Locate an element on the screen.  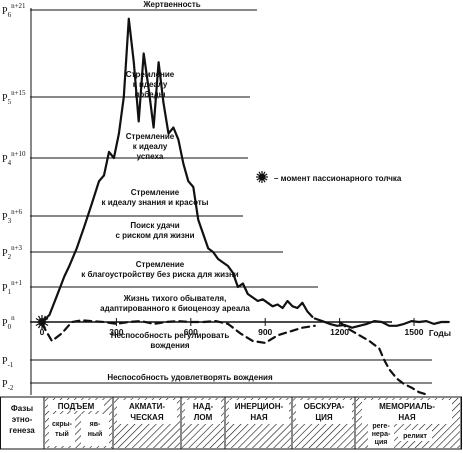
phase-header-line-2: генеза is located at coordinates (22, 430).